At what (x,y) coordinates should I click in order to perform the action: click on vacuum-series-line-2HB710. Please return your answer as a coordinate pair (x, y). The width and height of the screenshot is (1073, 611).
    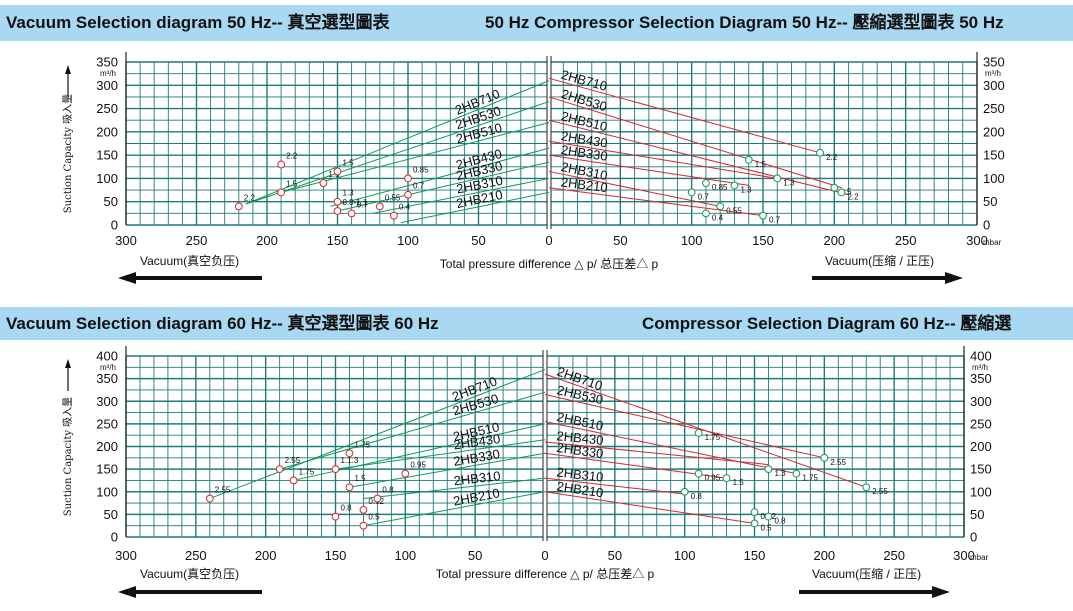
    Looking at the image, I should click on (377, 434).